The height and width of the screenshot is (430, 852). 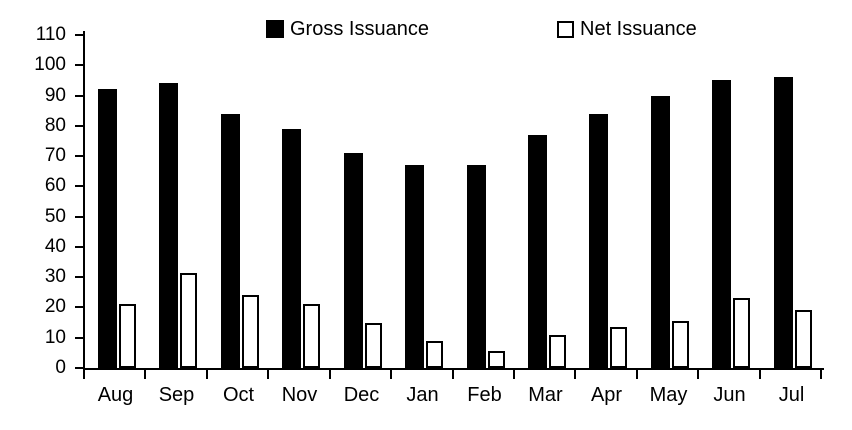 I want to click on x-axis-category-label: Feb, so click(x=484, y=395).